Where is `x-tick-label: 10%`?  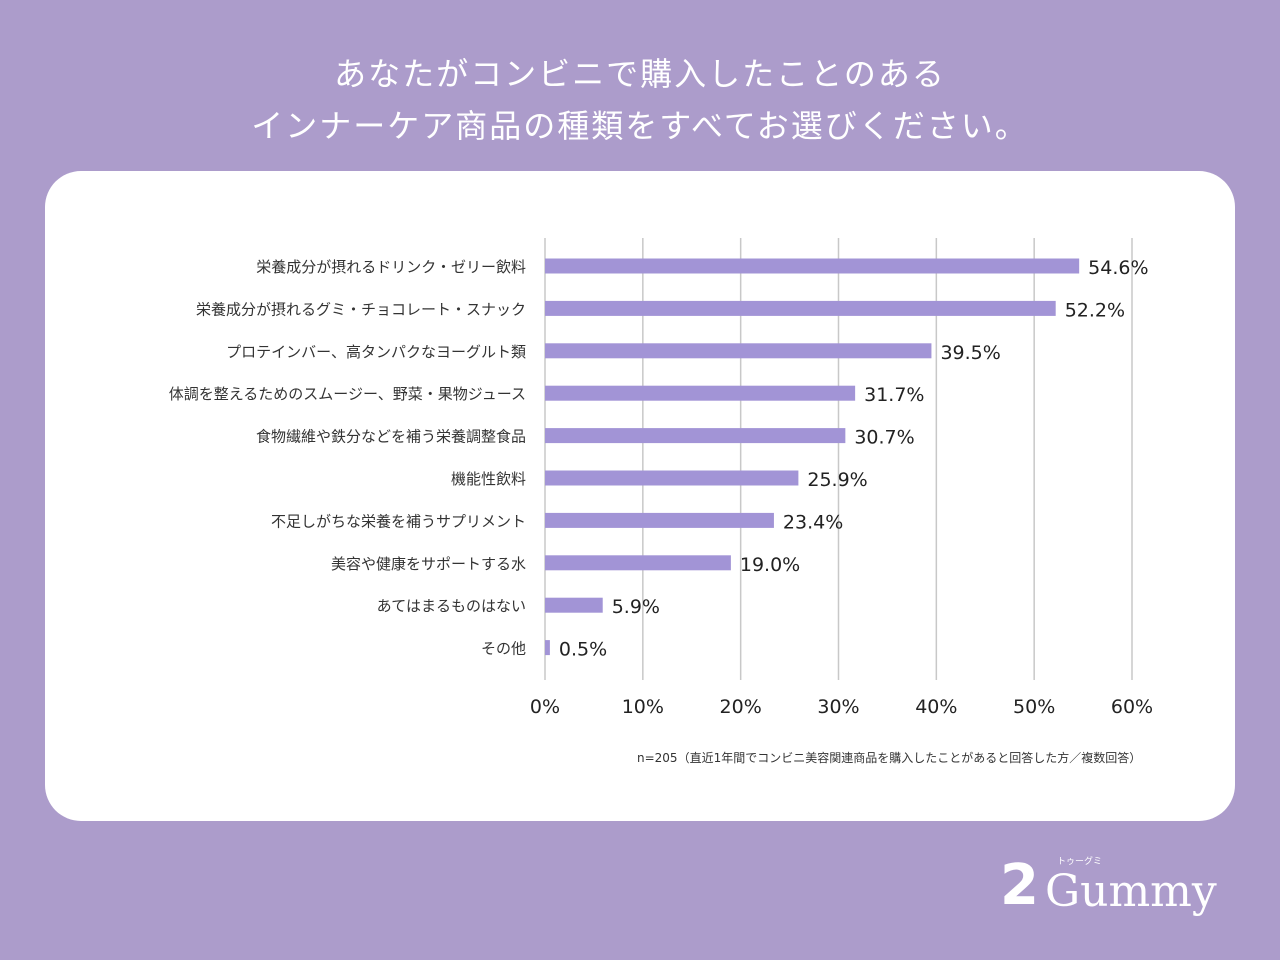 x-tick-label: 10% is located at coordinates (643, 707).